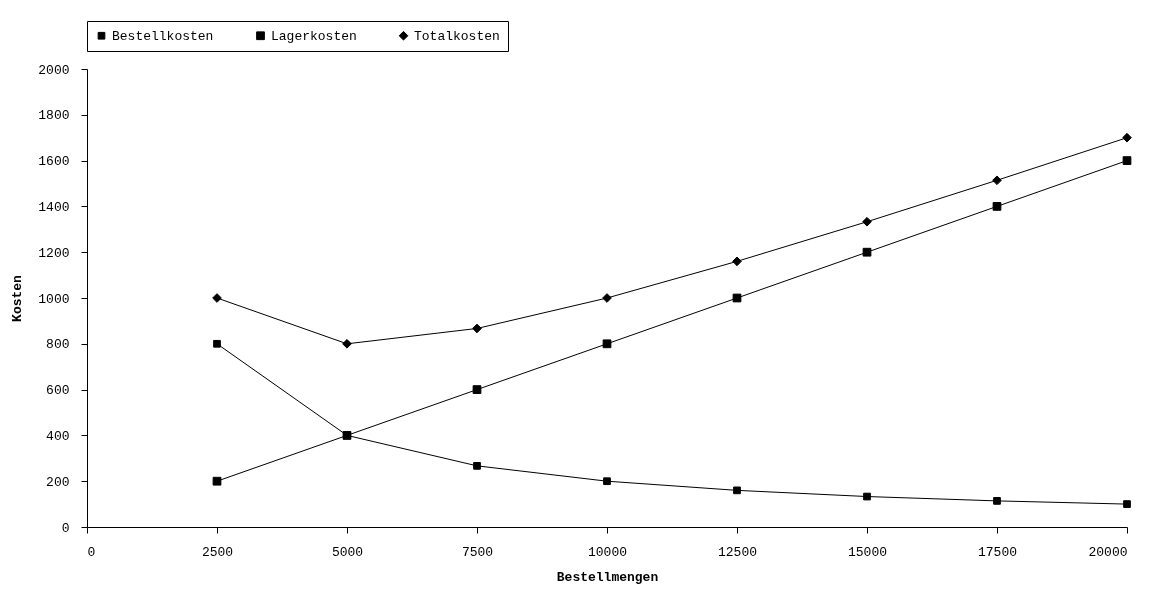  Describe the element at coordinates (607, 552) in the screenshot. I see `x-tick-label: 10000` at that location.